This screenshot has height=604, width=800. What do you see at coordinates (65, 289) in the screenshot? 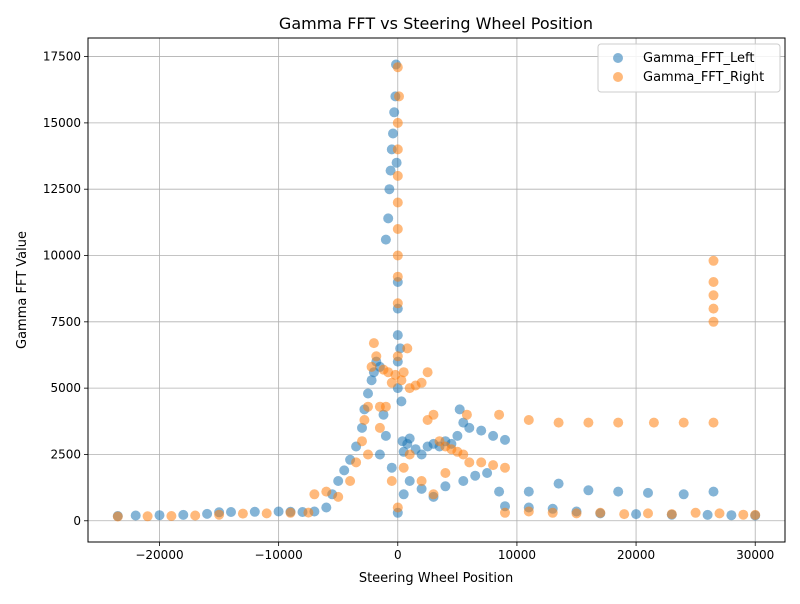
I see `y-axis-ticks: 0 2500 5000 7500 10000 12500 15000 17500` at bounding box center [65, 289].